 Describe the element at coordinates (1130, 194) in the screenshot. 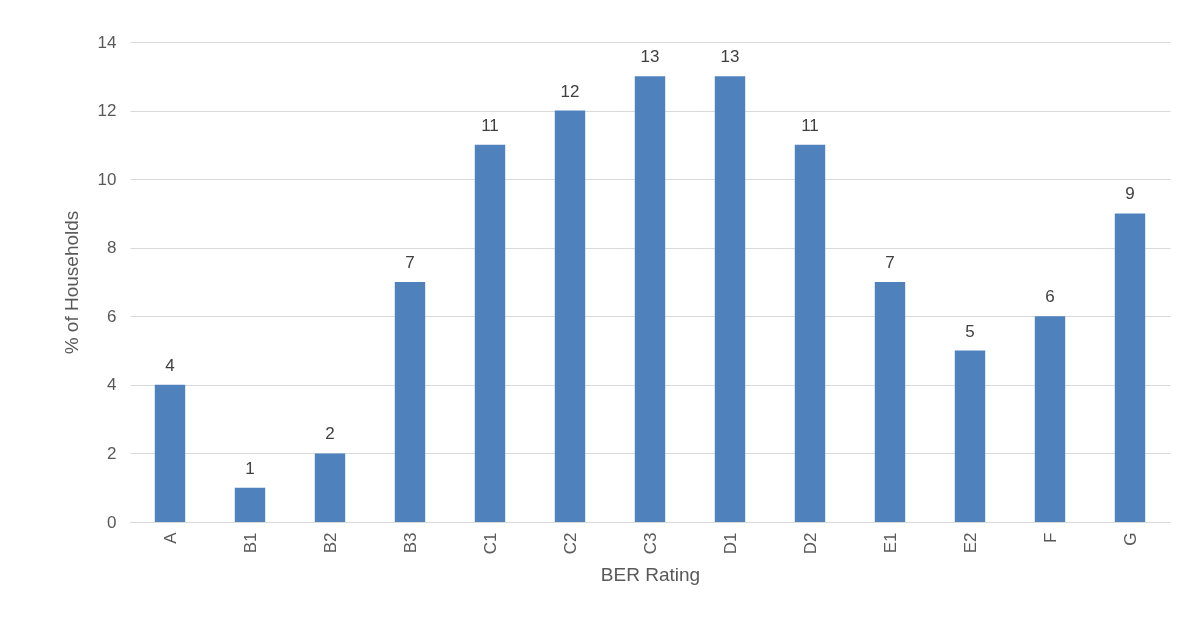

I see `data-label: 9` at that location.